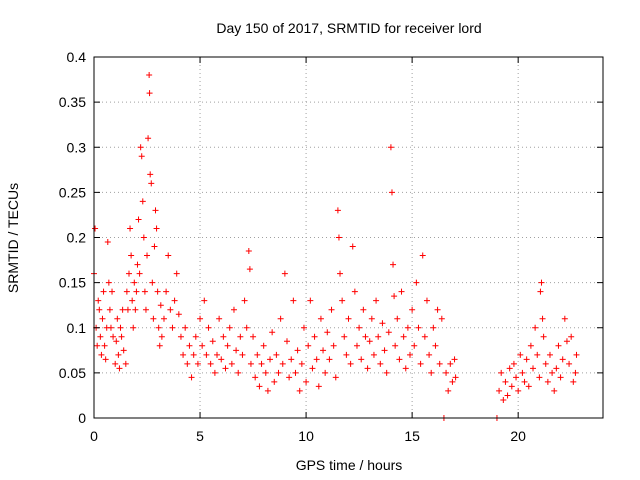 The image size is (640, 480). Describe the element at coordinates (77, 57) in the screenshot. I see `y-tick-label: 0.4` at that location.